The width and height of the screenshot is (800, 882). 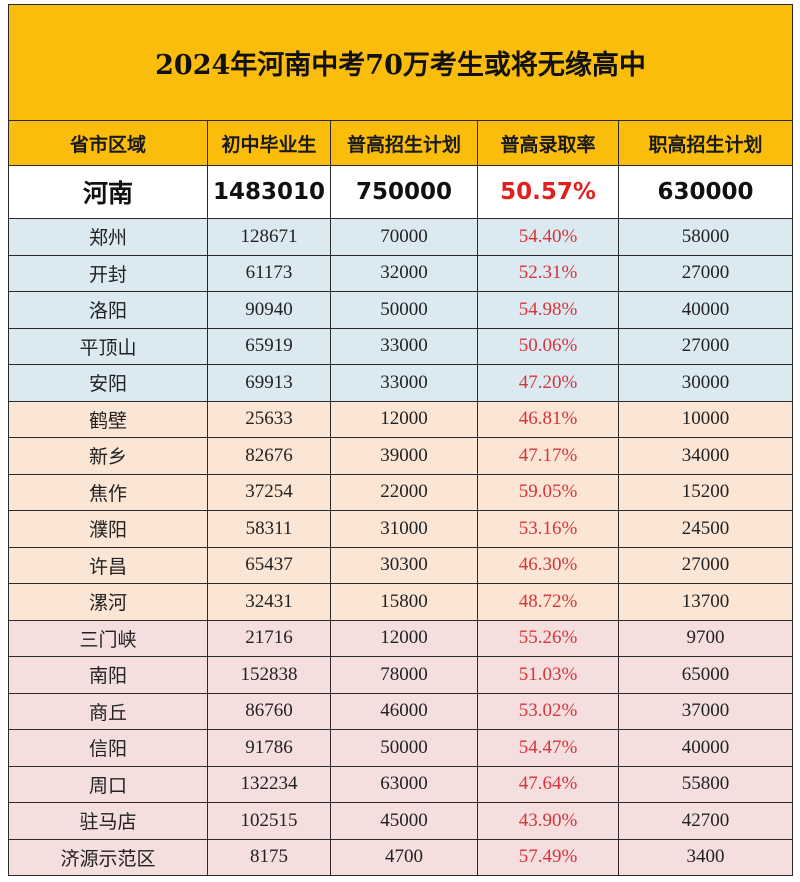 I want to click on cell-rate: 47.64%, so click(x=548, y=784).